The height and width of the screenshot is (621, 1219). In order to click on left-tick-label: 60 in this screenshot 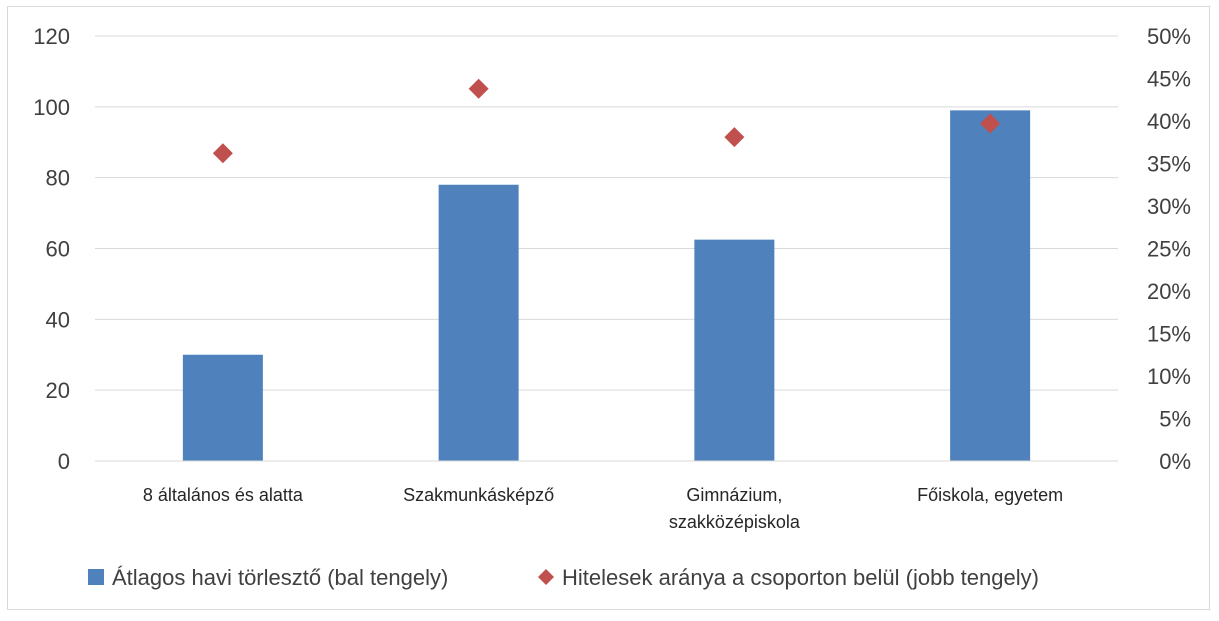, I will do `click(58, 249)`.